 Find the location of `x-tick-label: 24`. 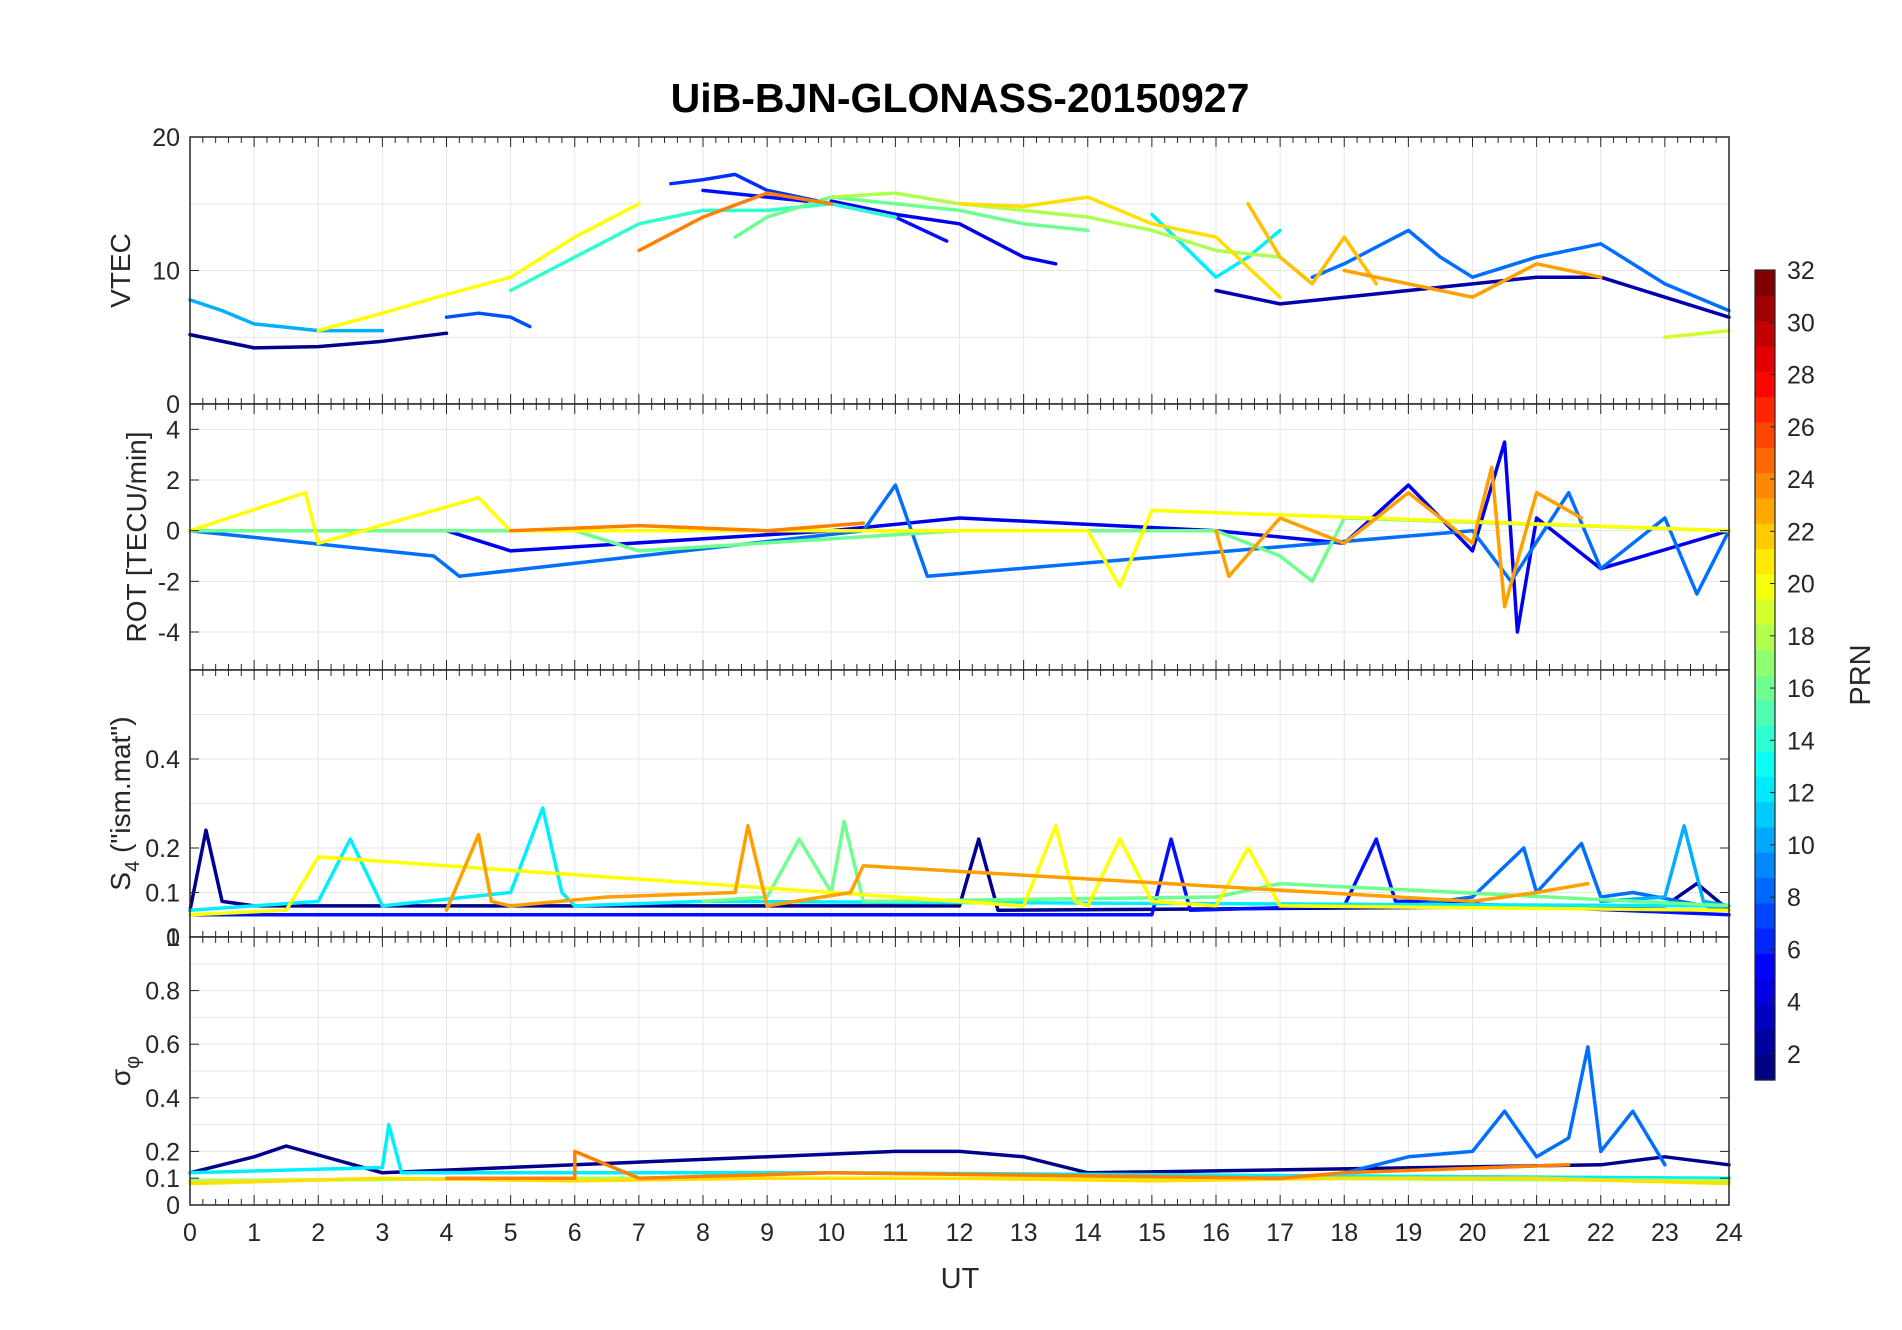

x-tick-label: 24 is located at coordinates (1729, 1233).